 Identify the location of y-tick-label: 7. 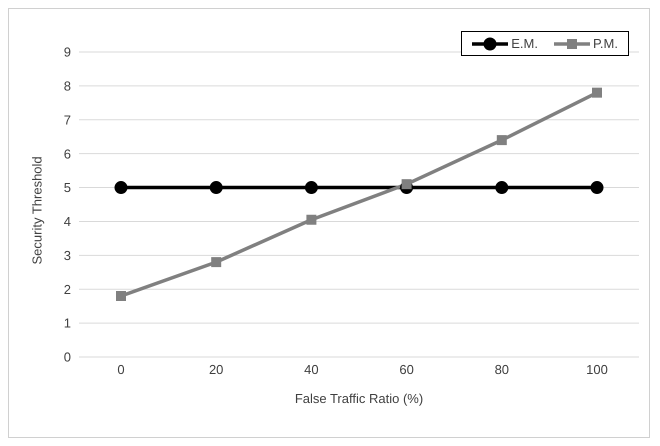
(67, 120).